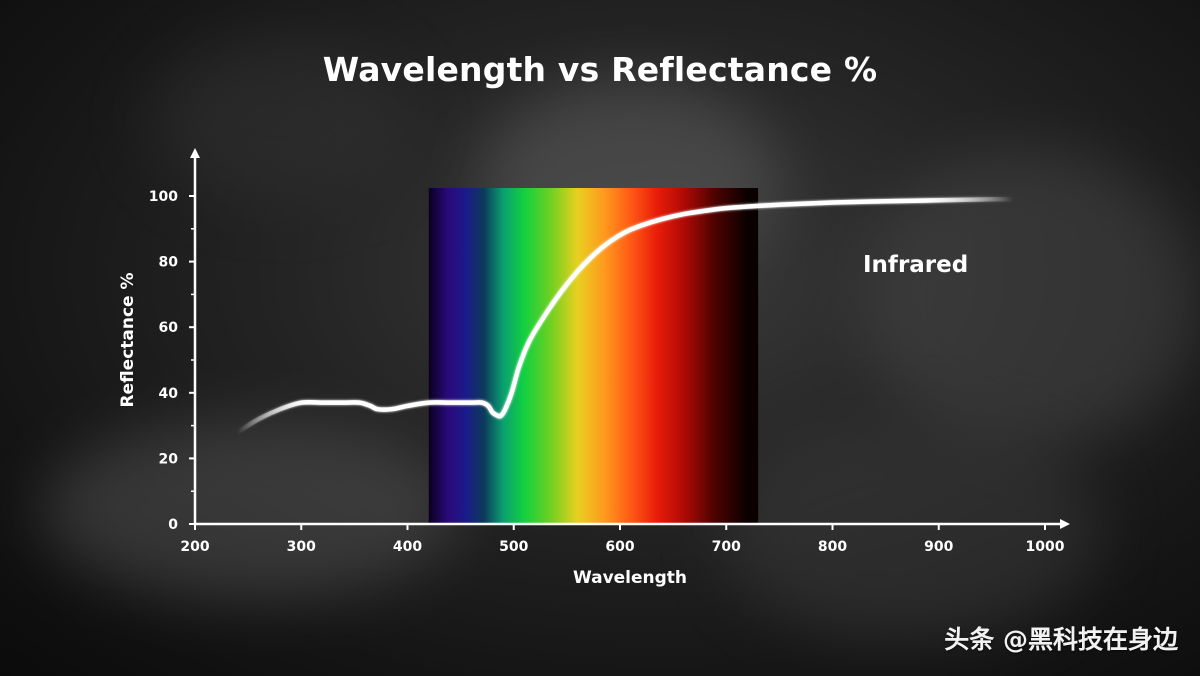  What do you see at coordinates (1045, 547) in the screenshot?
I see `x-tick-label: 1000` at bounding box center [1045, 547].